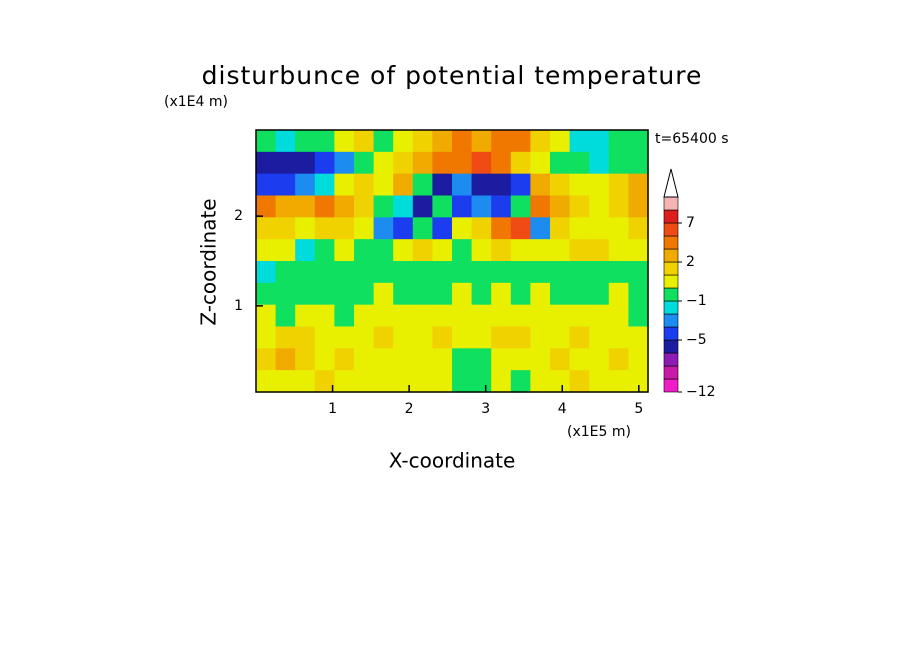 The height and width of the screenshot is (654, 904). What do you see at coordinates (690, 223) in the screenshot?
I see `colorbar-tick-label: 7` at bounding box center [690, 223].